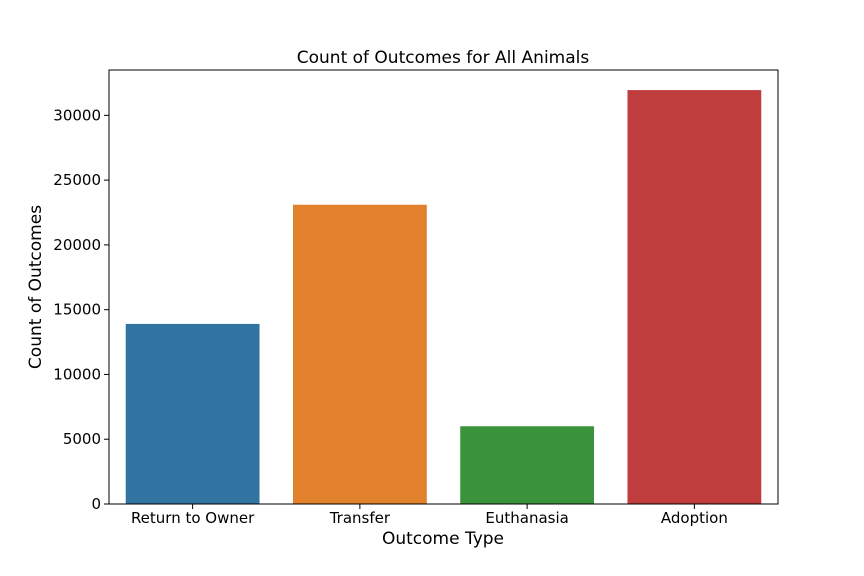 The height and width of the screenshot is (576, 864). I want to click on y-tick-label: 30000, so click(77, 115).